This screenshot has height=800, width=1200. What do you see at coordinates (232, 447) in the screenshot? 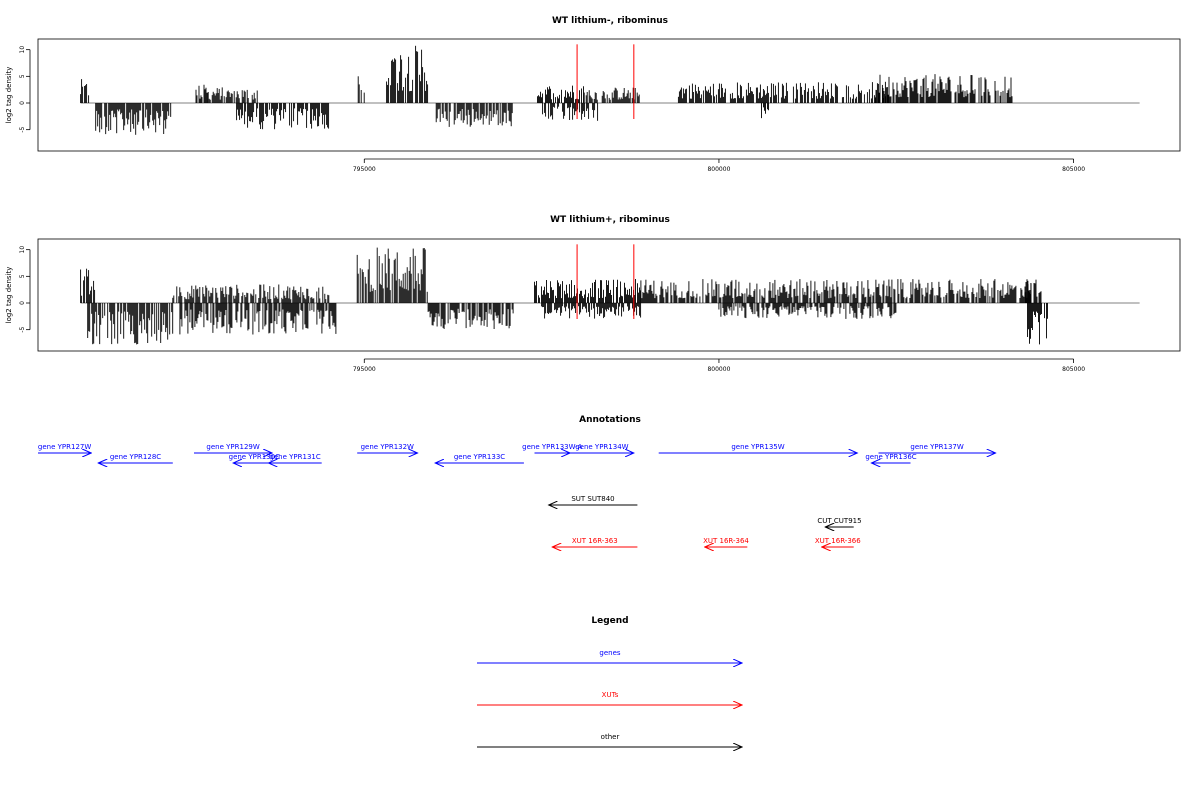
I see `feature-label: gene YPR129W` at bounding box center [232, 447].